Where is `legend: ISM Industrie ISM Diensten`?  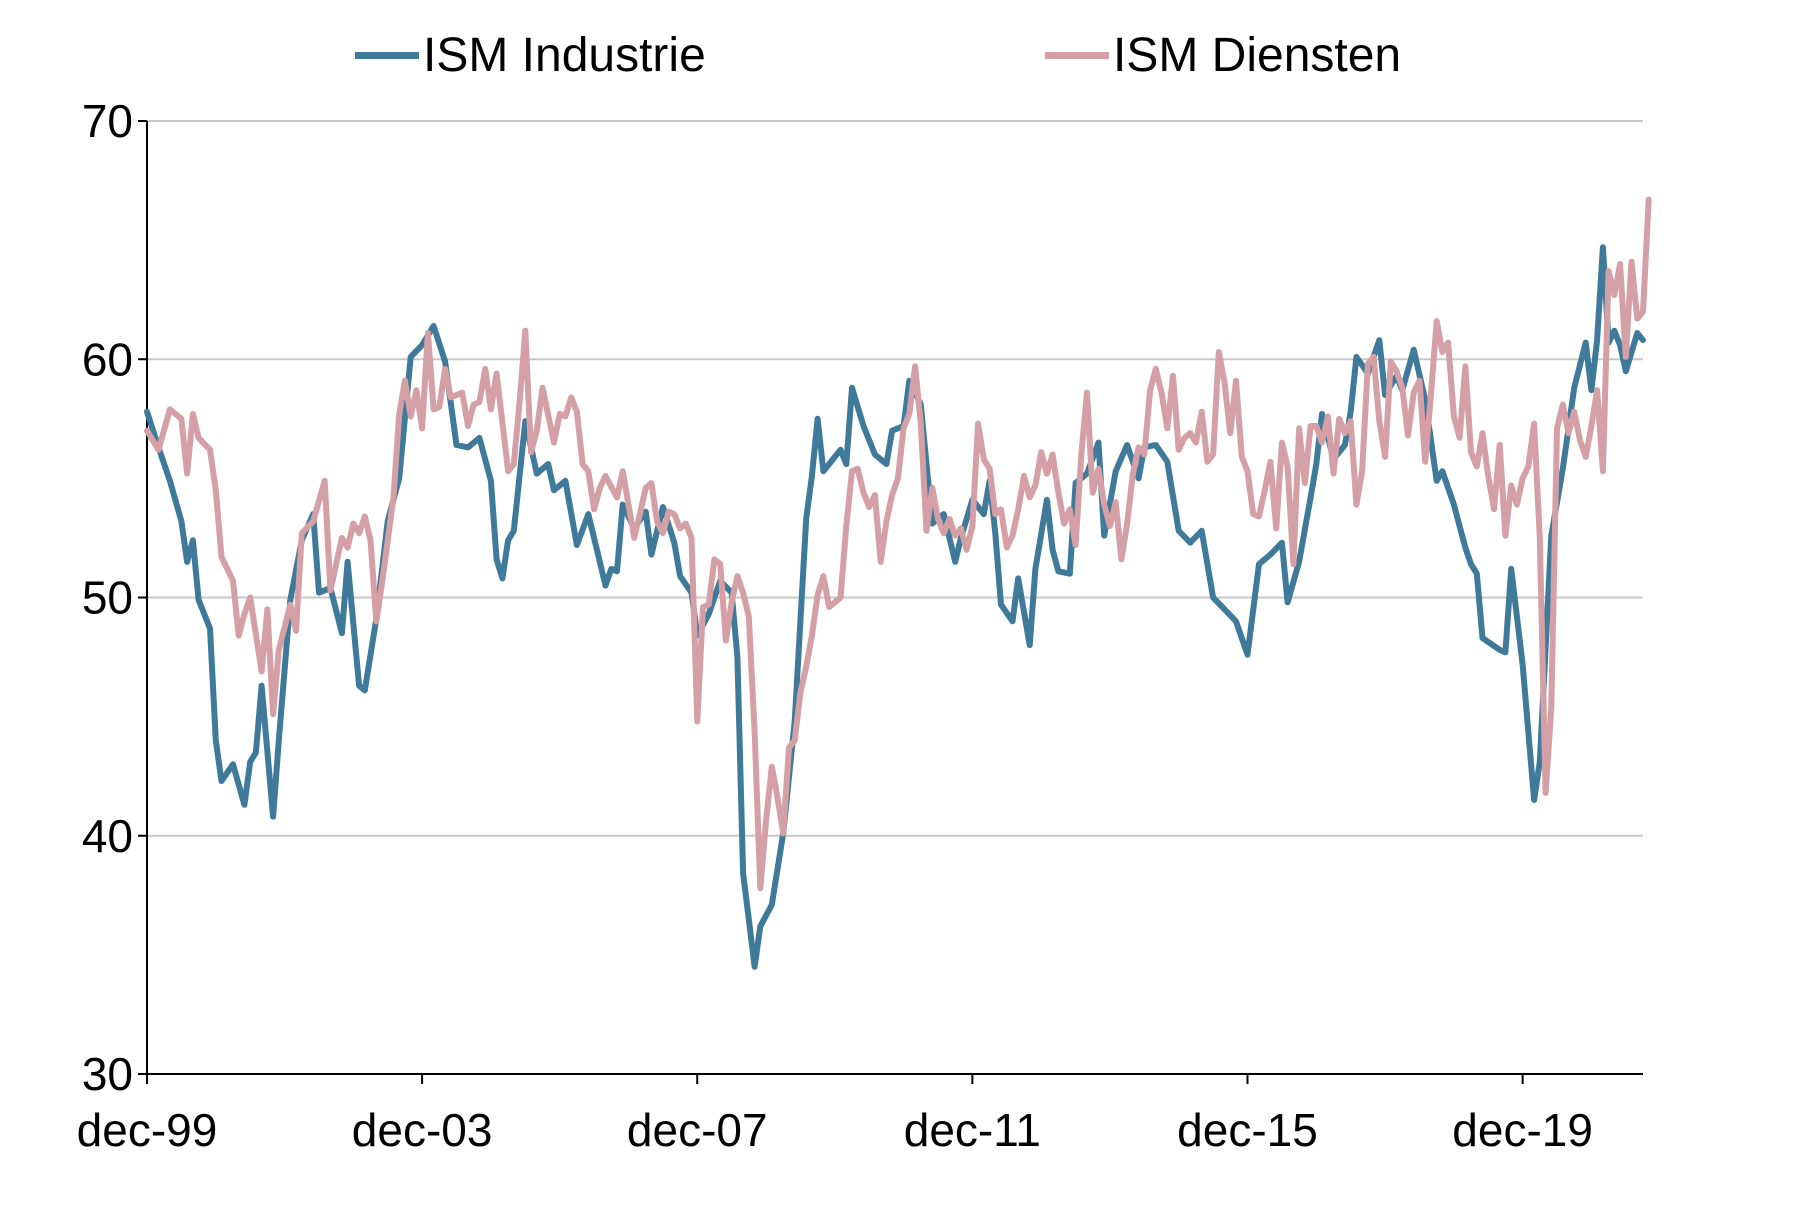
legend: ISM Industrie ISM Diensten is located at coordinates (903, 58).